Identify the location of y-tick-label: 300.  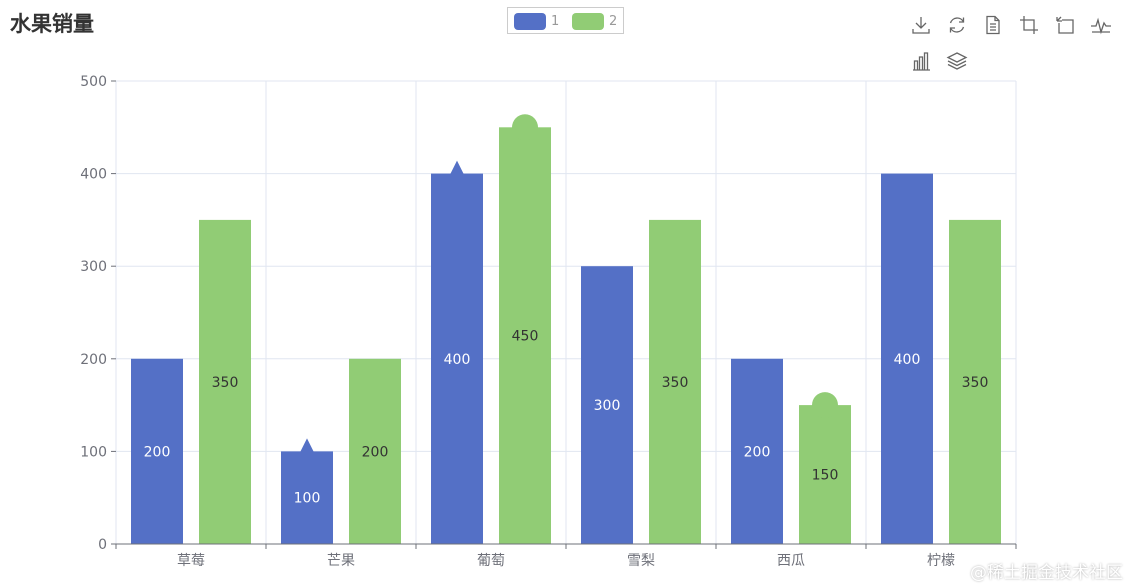
(93, 267).